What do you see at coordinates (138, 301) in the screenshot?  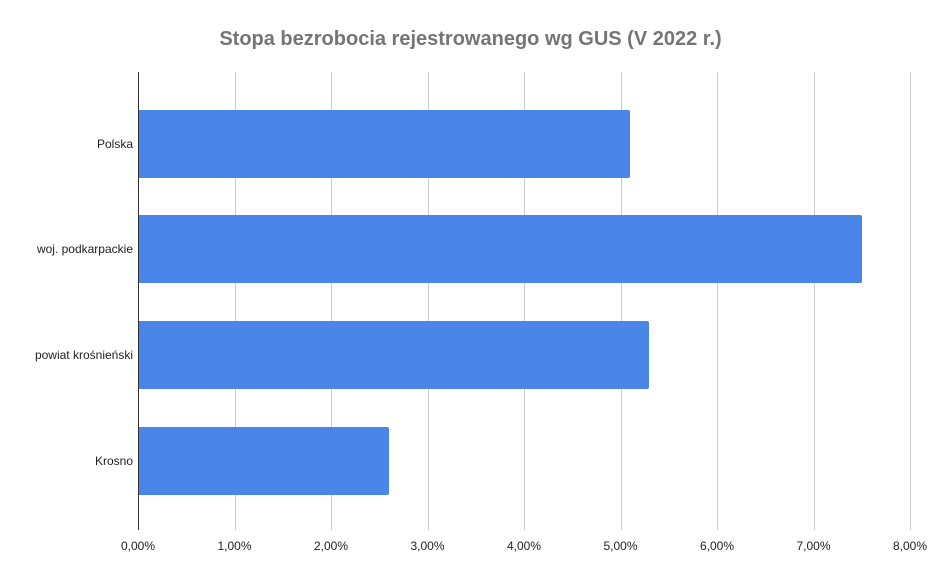 I see `y-axis-line` at bounding box center [138, 301].